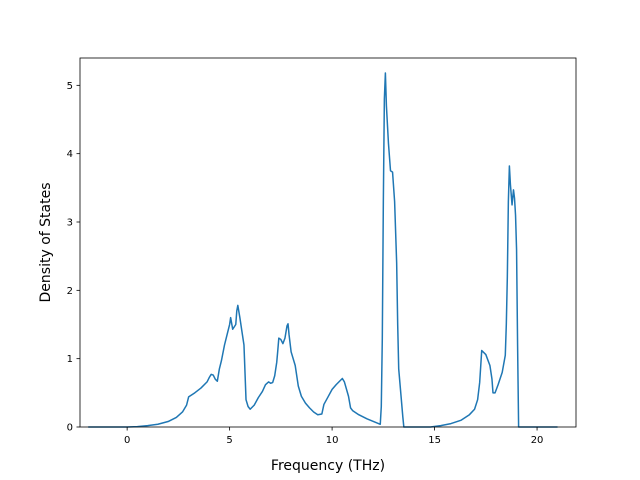  I want to click on y-tick-label: 1, so click(70, 359).